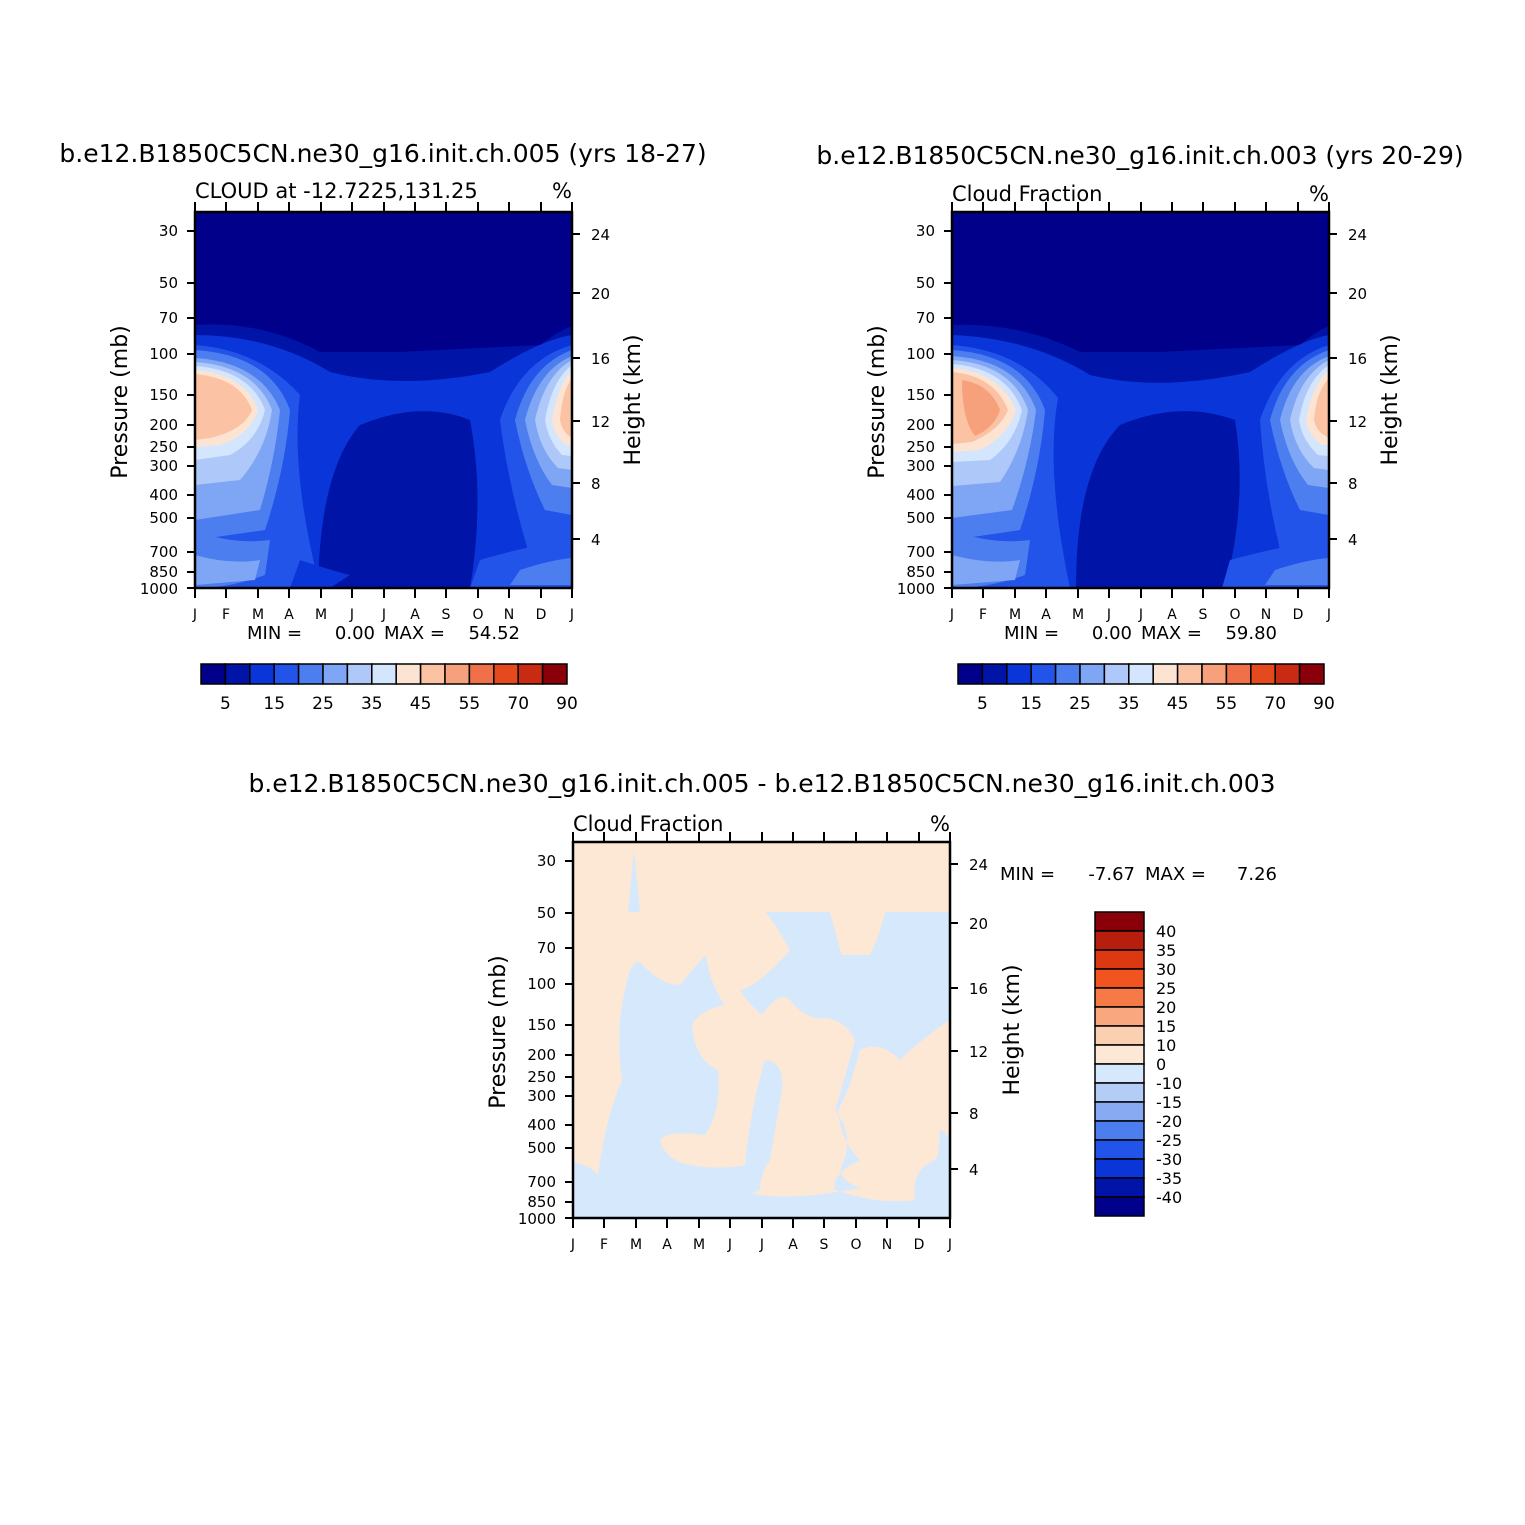 This screenshot has height=1525, width=1525. Describe the element at coordinates (1178, 704) in the screenshot. I see `colorbar-label: 45` at that location.